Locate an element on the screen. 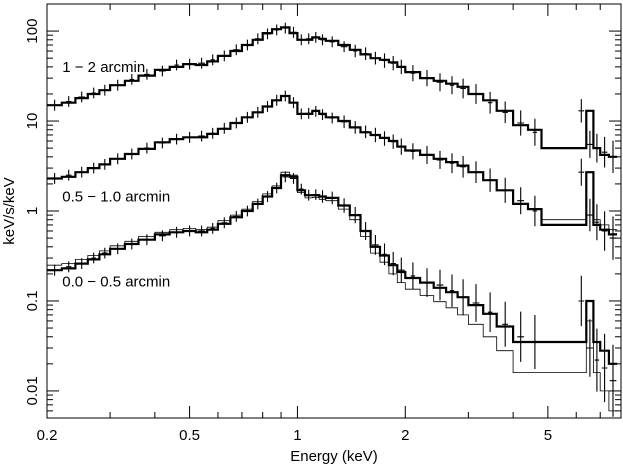 This screenshot has width=623, height=466. x-axis-title: Energy (keV) is located at coordinates (334, 456).